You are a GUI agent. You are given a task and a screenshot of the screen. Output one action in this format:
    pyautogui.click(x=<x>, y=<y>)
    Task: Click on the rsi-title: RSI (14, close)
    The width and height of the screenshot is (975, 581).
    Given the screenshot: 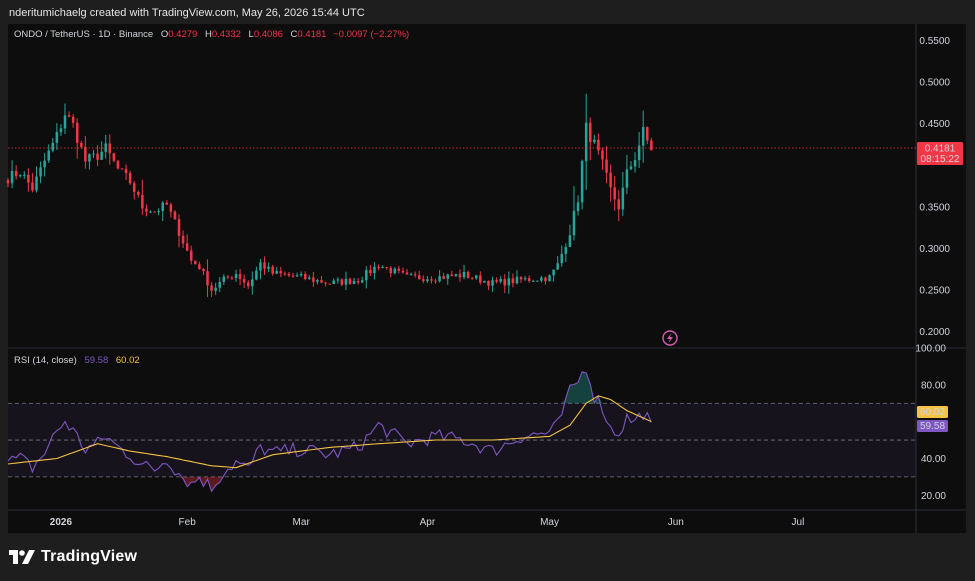 What is the action you would take?
    pyautogui.click(x=45, y=360)
    